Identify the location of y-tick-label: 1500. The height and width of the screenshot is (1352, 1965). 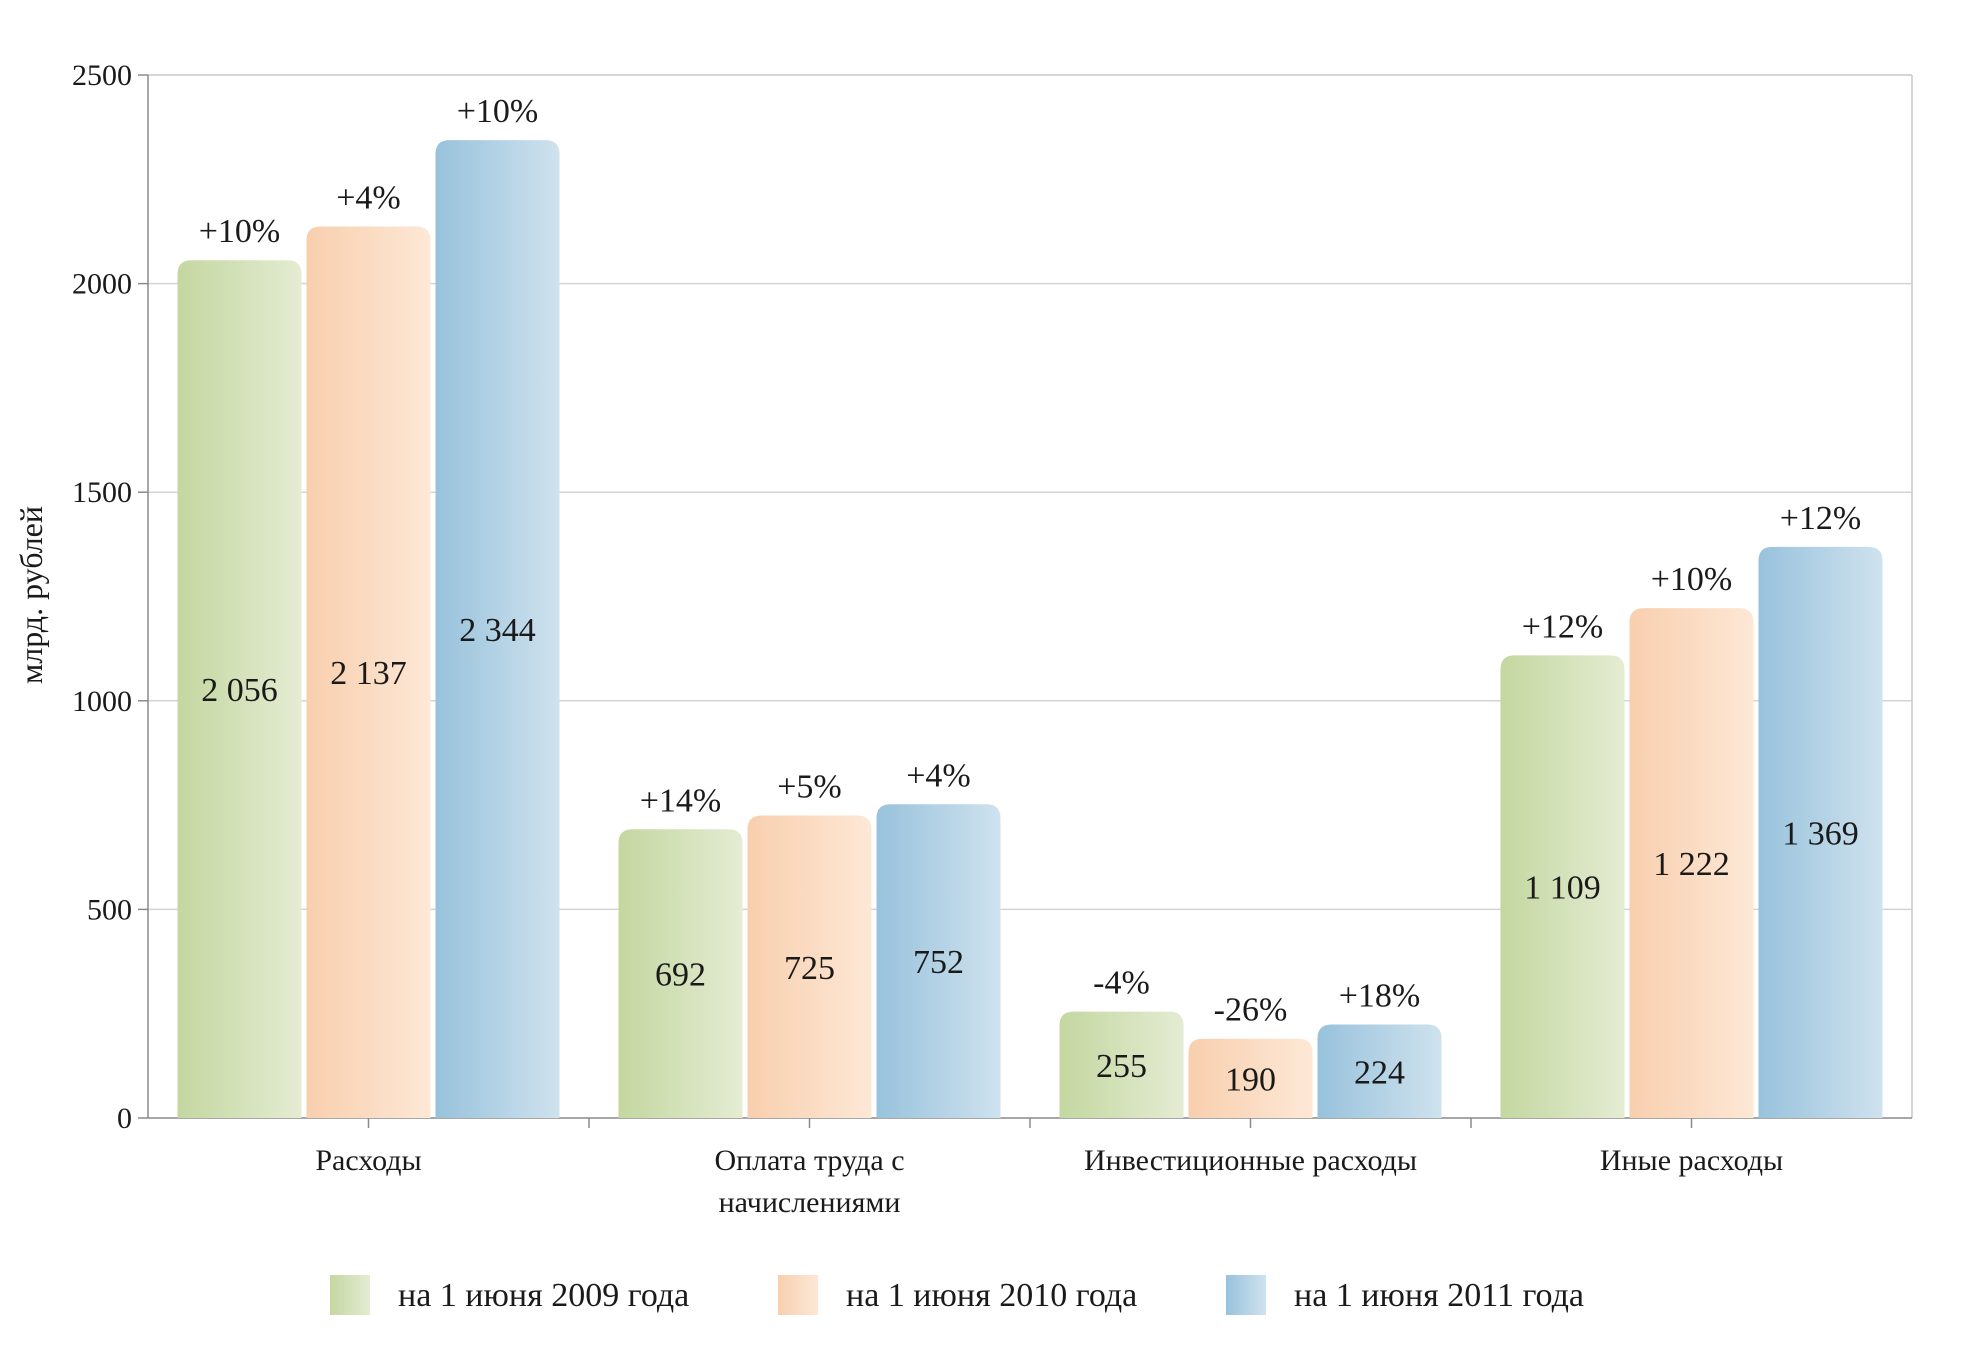
(102, 492).